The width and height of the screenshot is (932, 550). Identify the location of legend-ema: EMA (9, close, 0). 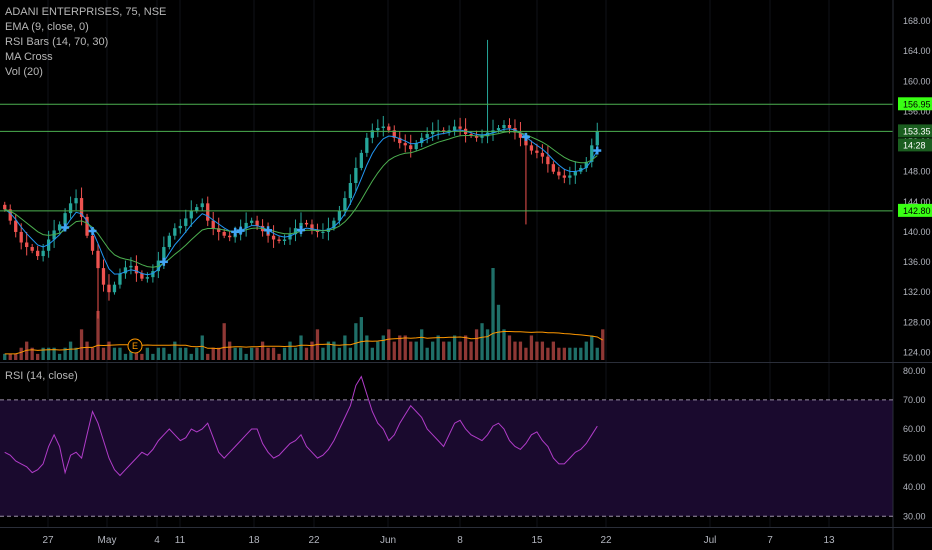
(47, 27).